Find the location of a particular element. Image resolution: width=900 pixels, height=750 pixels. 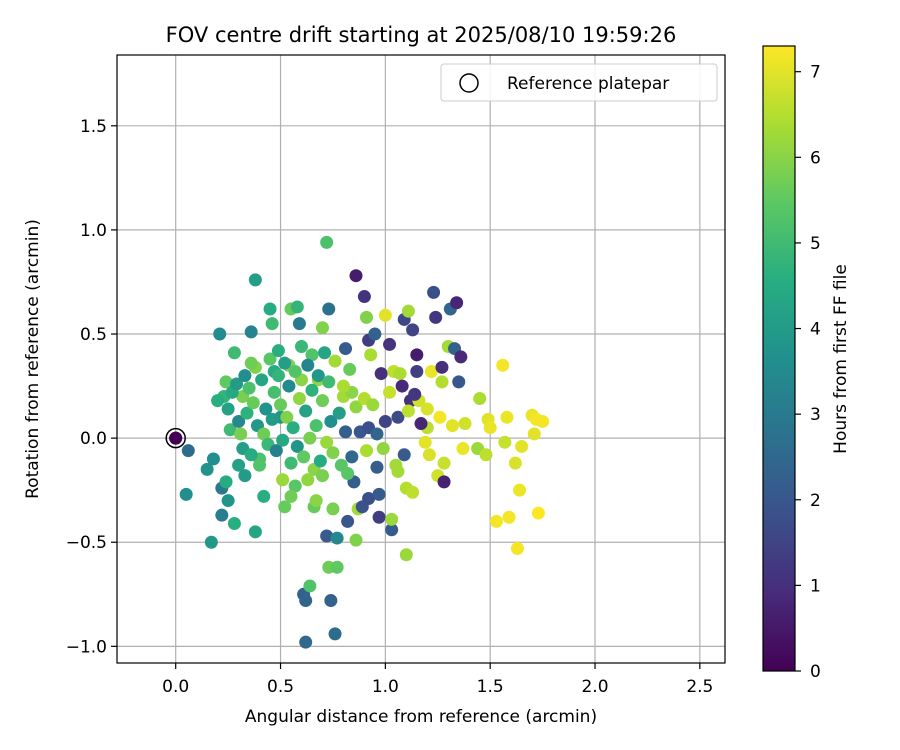

y-tick-label: 1.5 is located at coordinates (93, 127).